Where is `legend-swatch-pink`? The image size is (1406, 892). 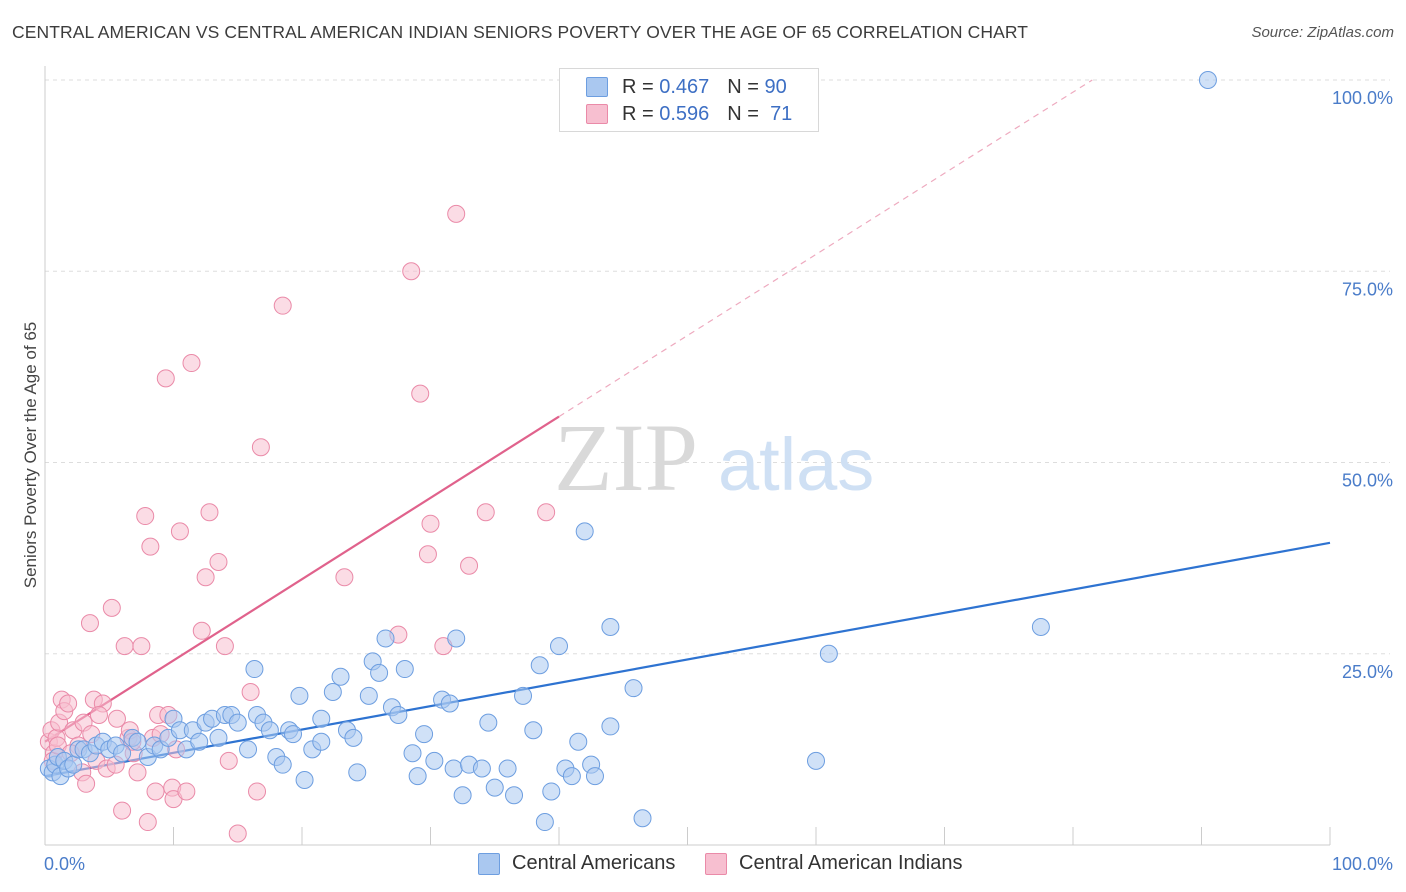 legend-swatch-pink is located at coordinates (597, 114).